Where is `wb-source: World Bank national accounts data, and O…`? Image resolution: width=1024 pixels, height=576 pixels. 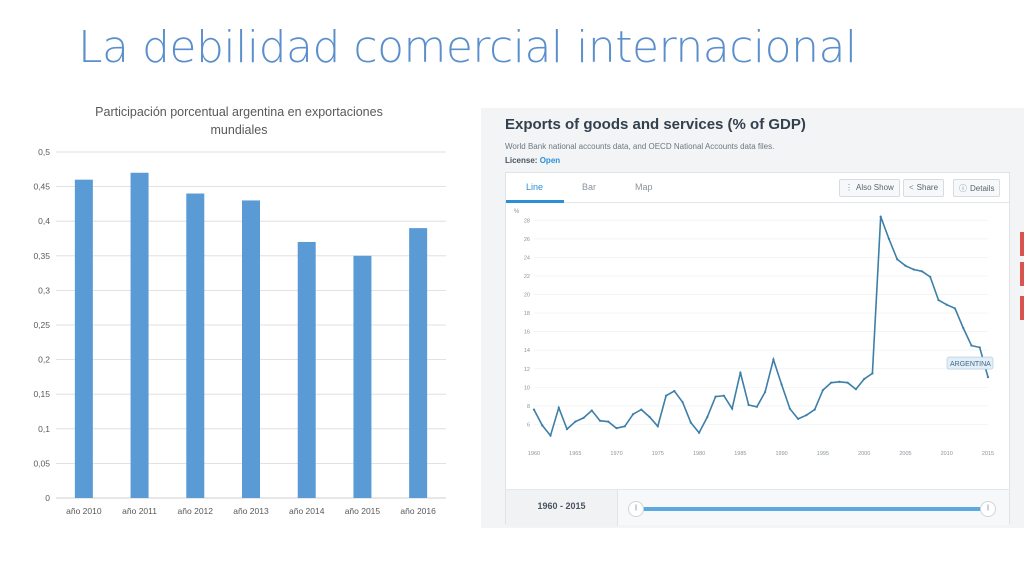
wb-source: World Bank national accounts data, and O… is located at coordinates (640, 146).